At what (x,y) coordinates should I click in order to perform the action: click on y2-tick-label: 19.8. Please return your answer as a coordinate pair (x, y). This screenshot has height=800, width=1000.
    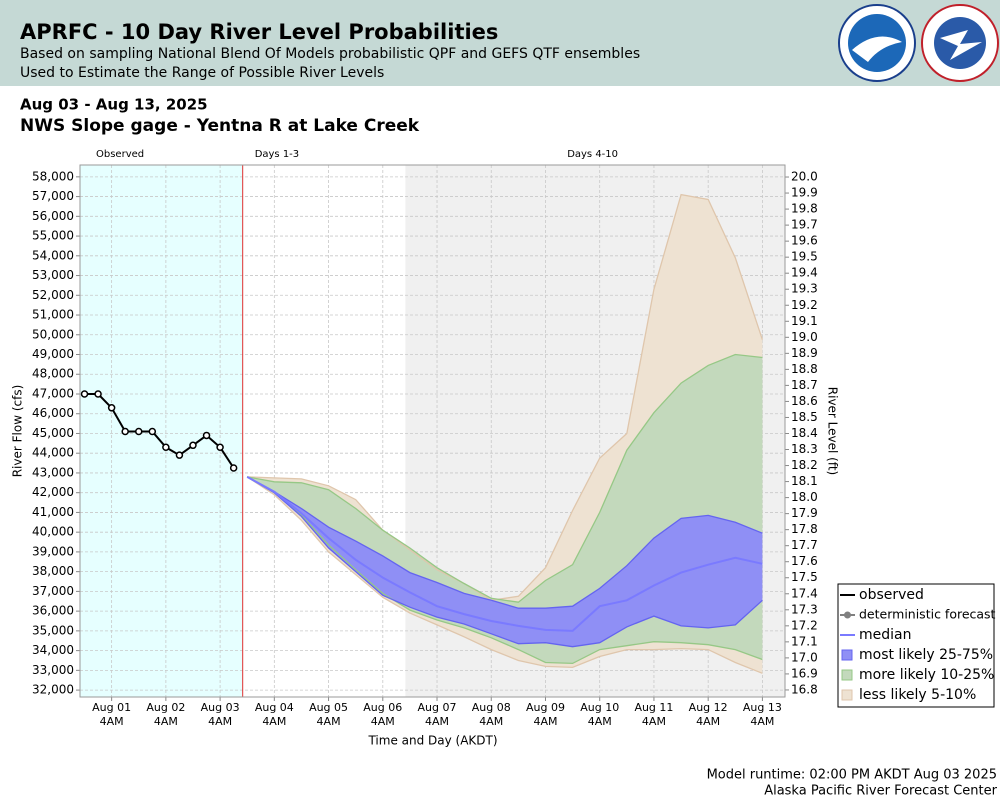
    Looking at the image, I should click on (804, 209).